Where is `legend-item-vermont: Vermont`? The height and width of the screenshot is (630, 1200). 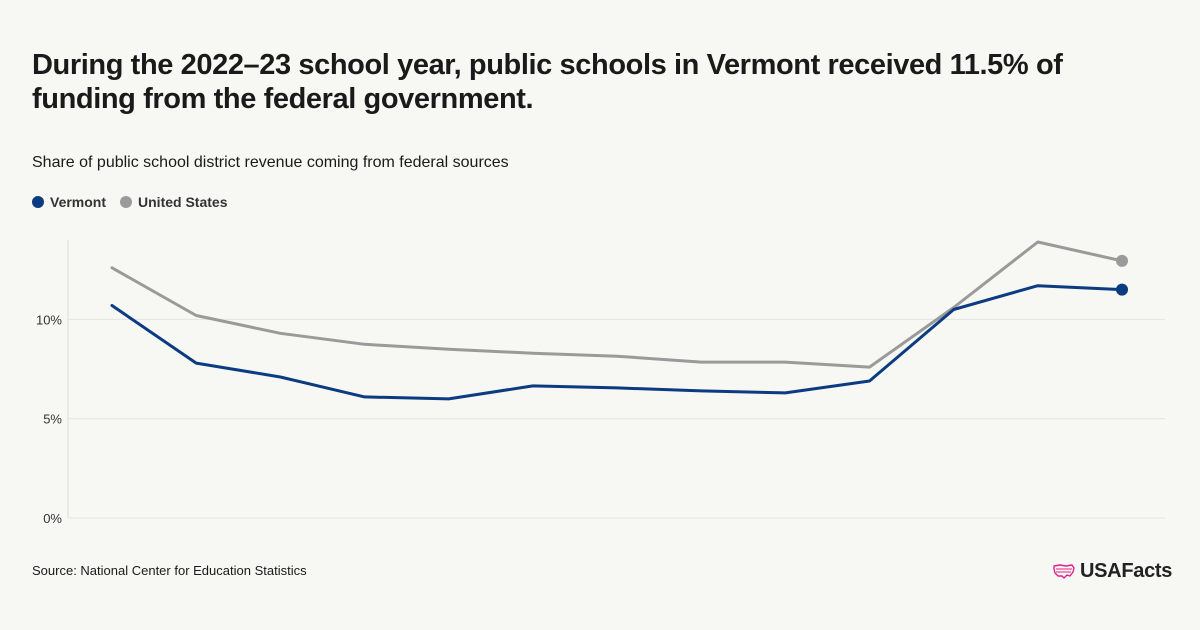
legend-item-vermont: Vermont is located at coordinates (69, 202).